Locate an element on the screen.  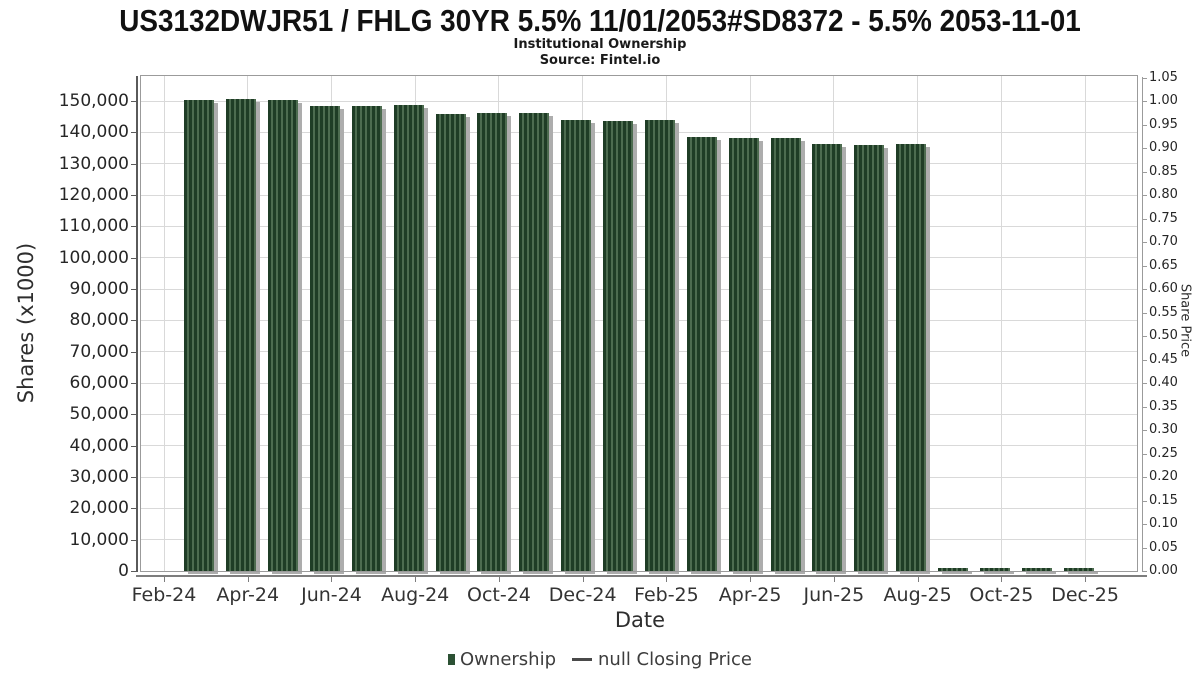
x-tick-label: Oct-25 is located at coordinates (1001, 595).